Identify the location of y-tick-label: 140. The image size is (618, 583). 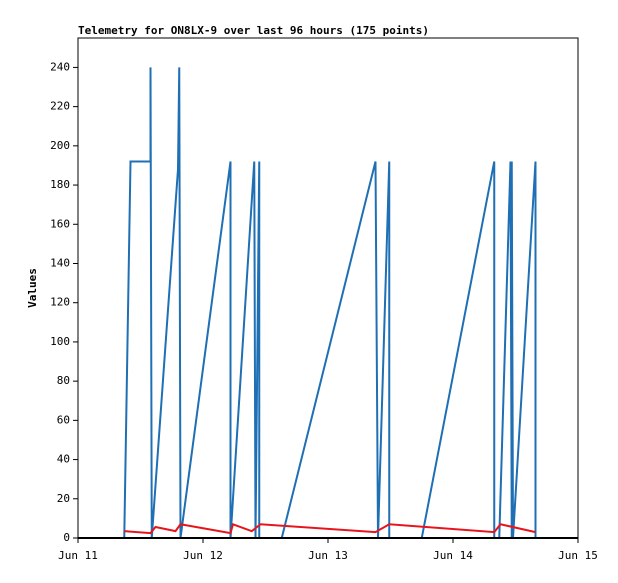
(60, 262).